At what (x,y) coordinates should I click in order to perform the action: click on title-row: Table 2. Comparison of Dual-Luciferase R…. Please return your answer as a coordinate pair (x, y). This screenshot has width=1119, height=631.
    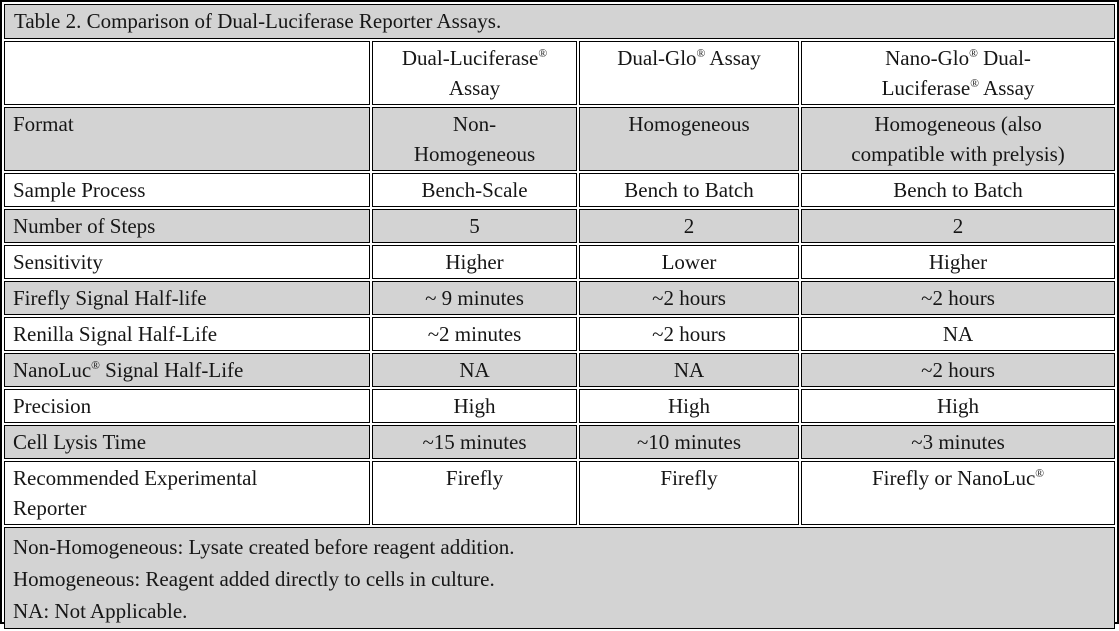
    Looking at the image, I should click on (560, 21).